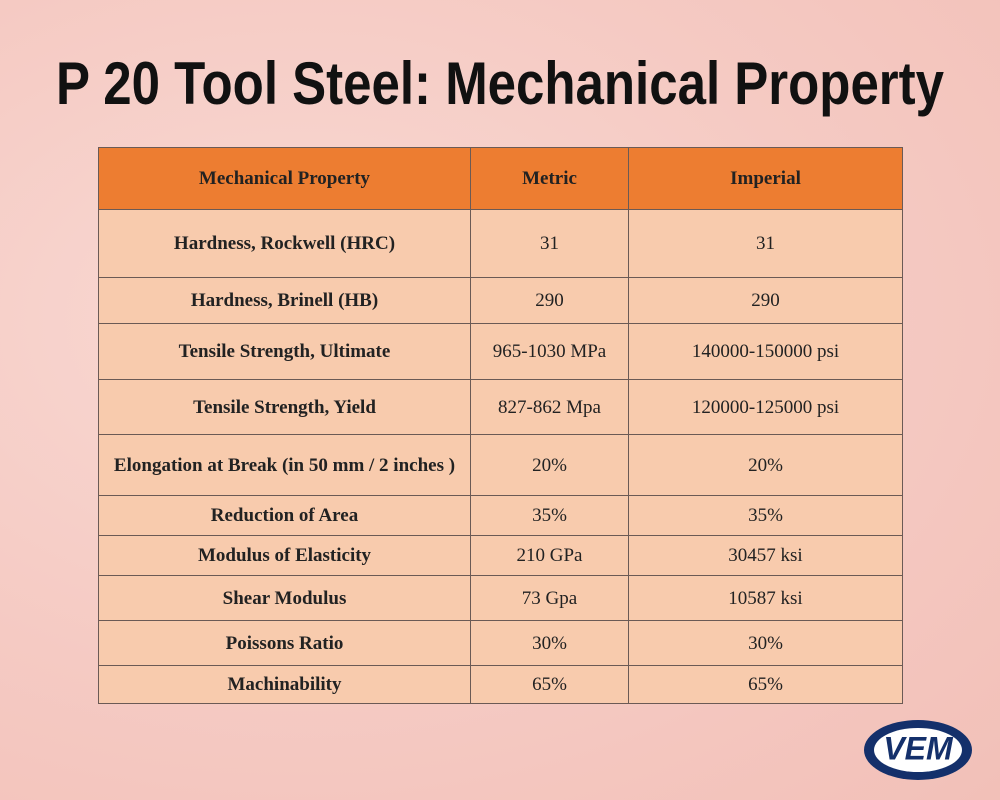  I want to click on column-header: Mechanical Property, so click(284, 178).